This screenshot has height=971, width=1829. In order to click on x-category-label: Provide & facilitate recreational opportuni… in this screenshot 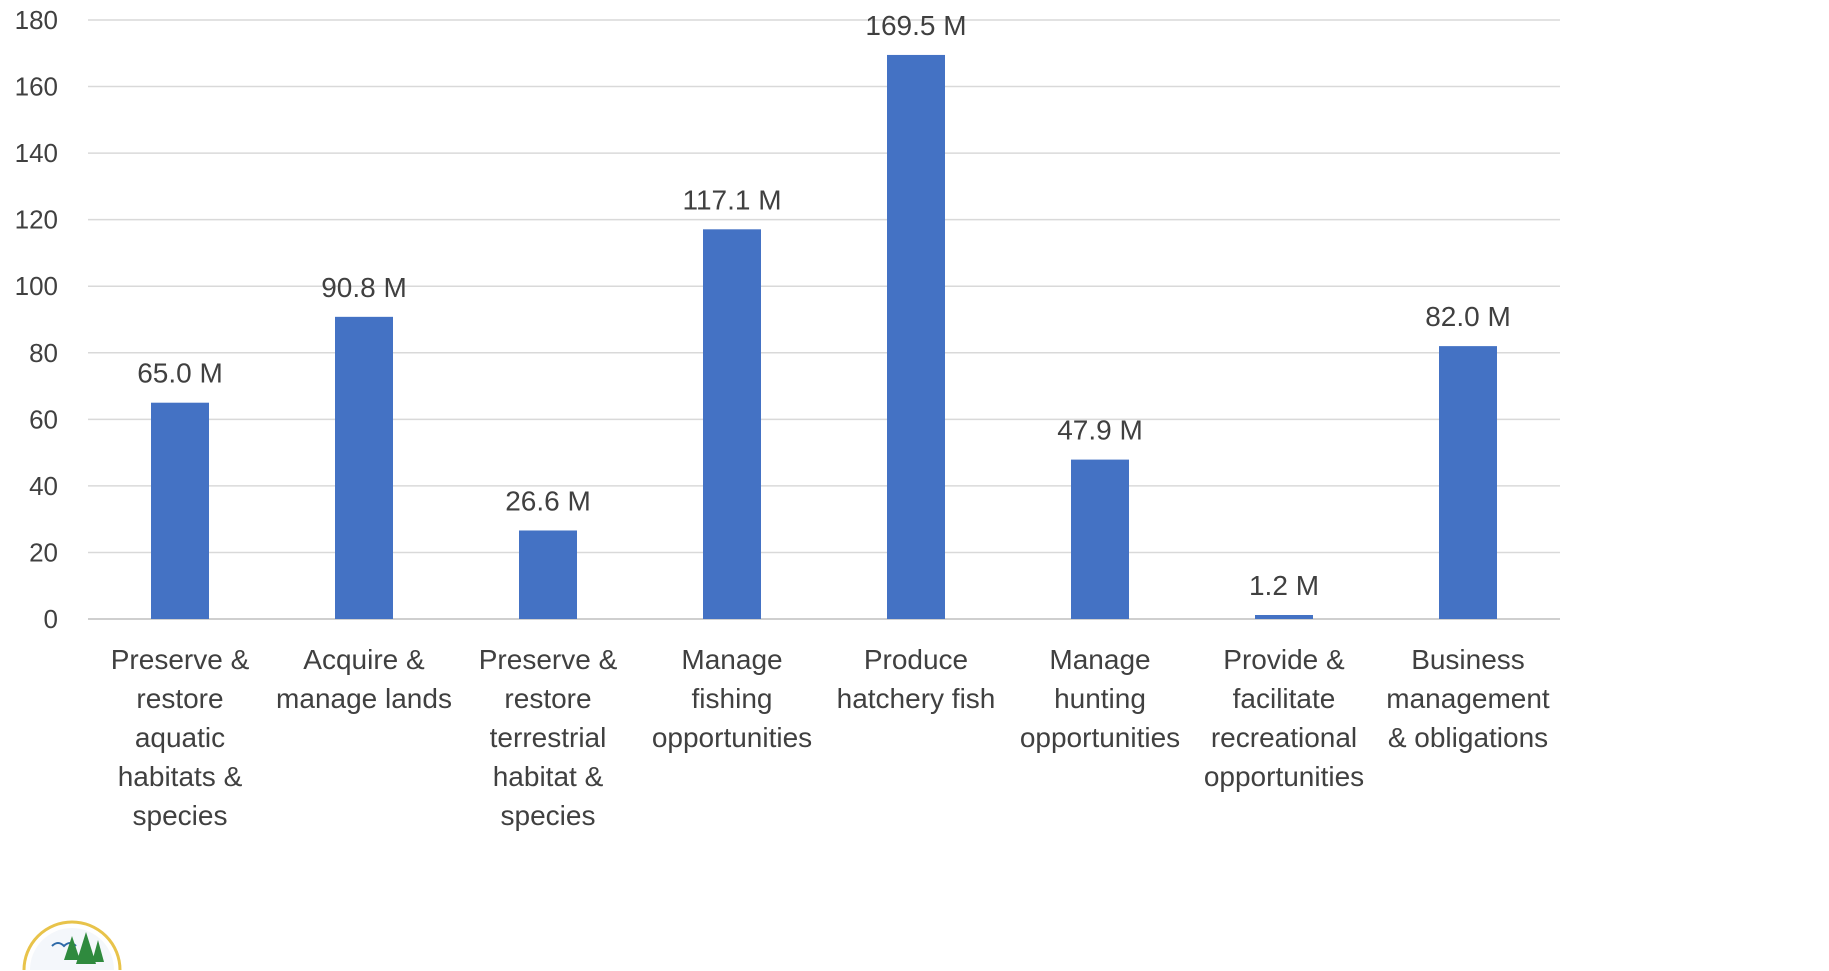, I will do `click(1284, 718)`.